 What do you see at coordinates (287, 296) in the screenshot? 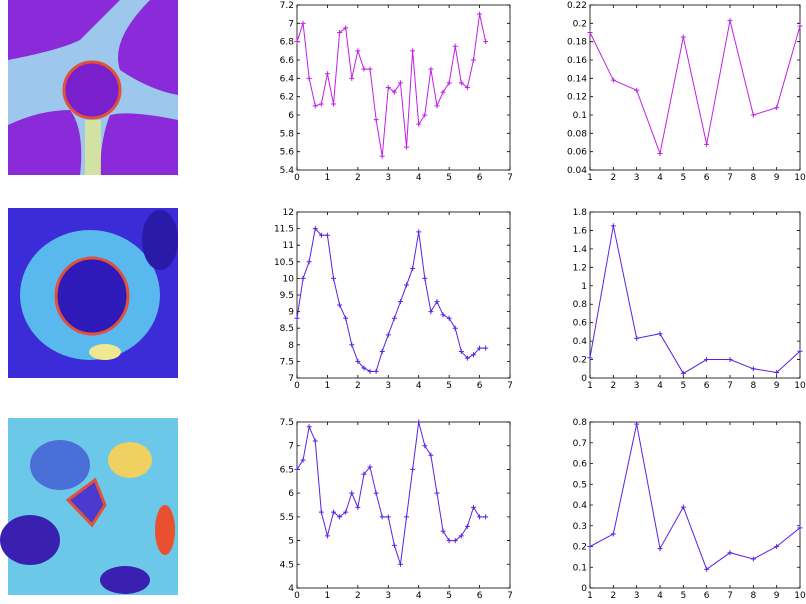
I see `y-tick-label: 9.5` at bounding box center [287, 296].